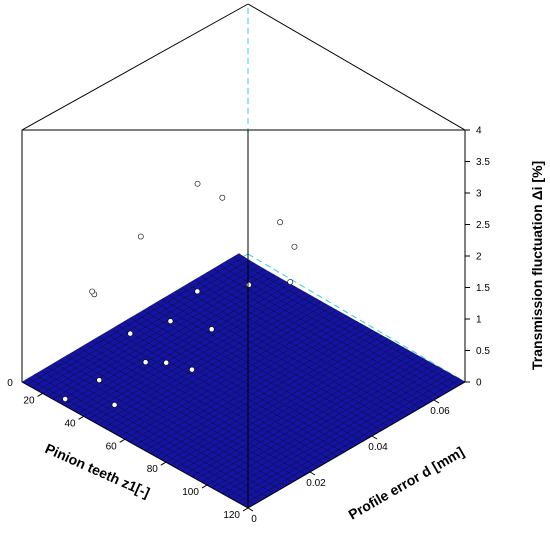 This screenshot has width=550, height=534. I want to click on y-tick-label: 0, so click(254, 519).